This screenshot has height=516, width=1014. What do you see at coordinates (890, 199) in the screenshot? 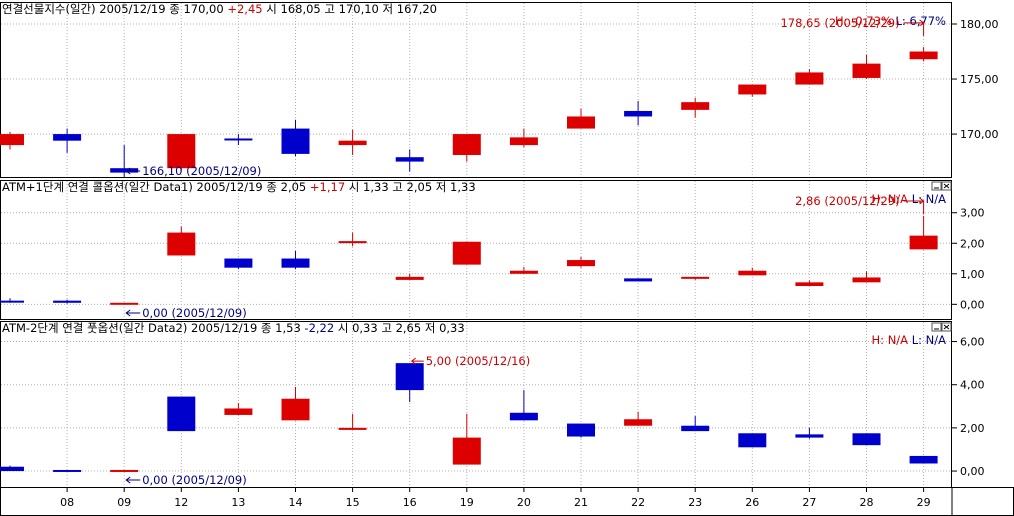
I see `high-value: H: N/A` at bounding box center [890, 199].